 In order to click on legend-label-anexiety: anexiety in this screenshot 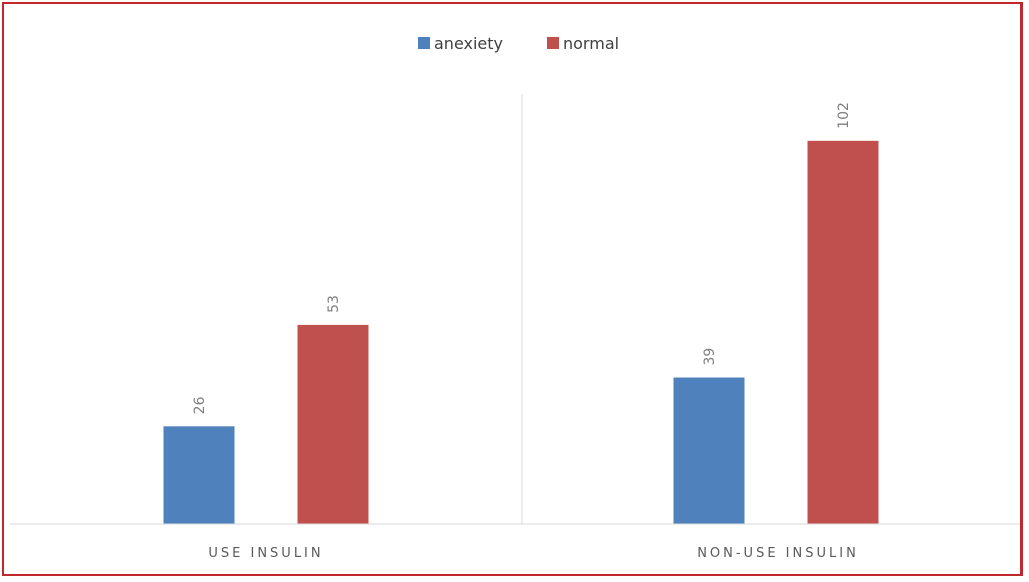, I will do `click(468, 43)`.